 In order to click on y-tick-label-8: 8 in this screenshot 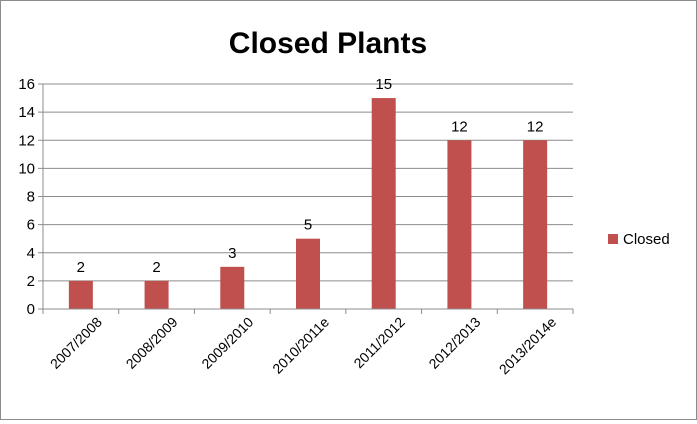, I will do `click(31, 197)`.